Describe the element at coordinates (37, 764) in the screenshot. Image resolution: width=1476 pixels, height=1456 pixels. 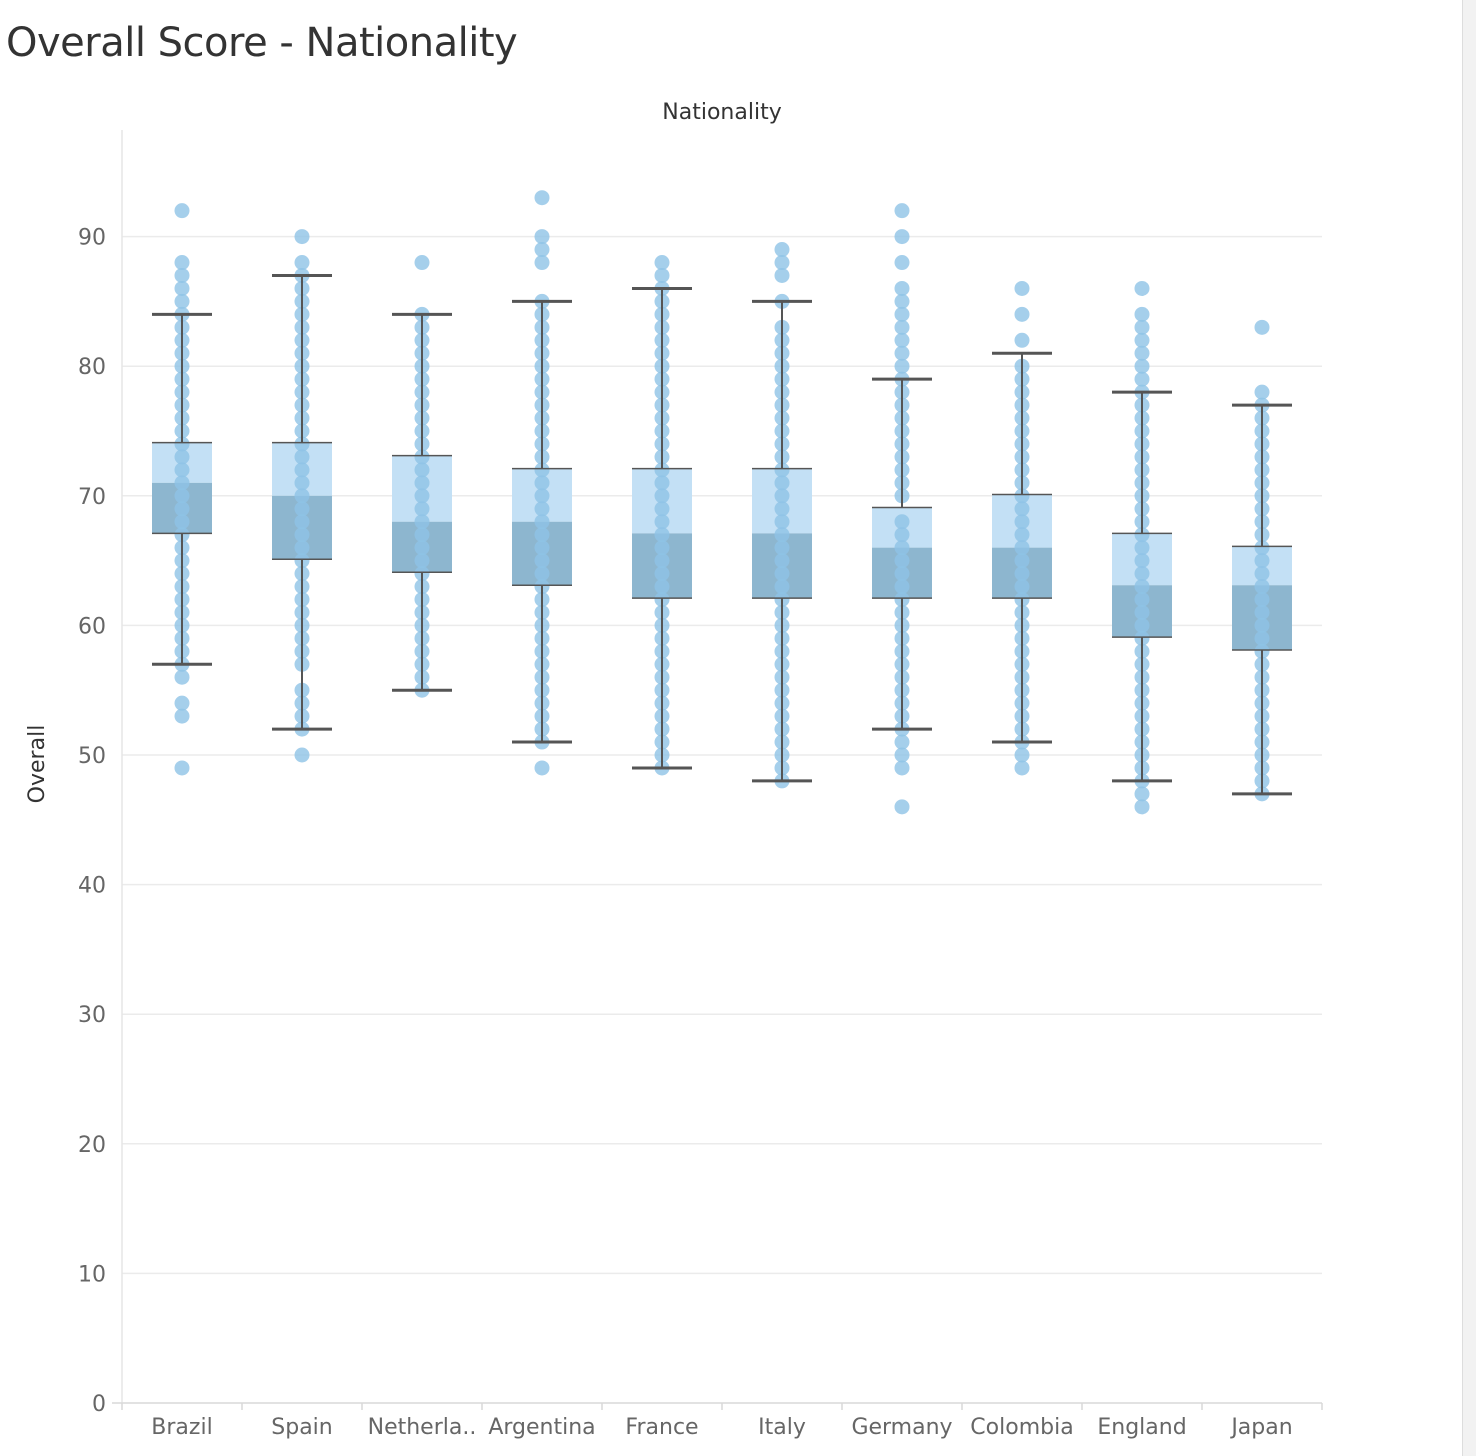
I see `y-axis-title: Overall` at that location.